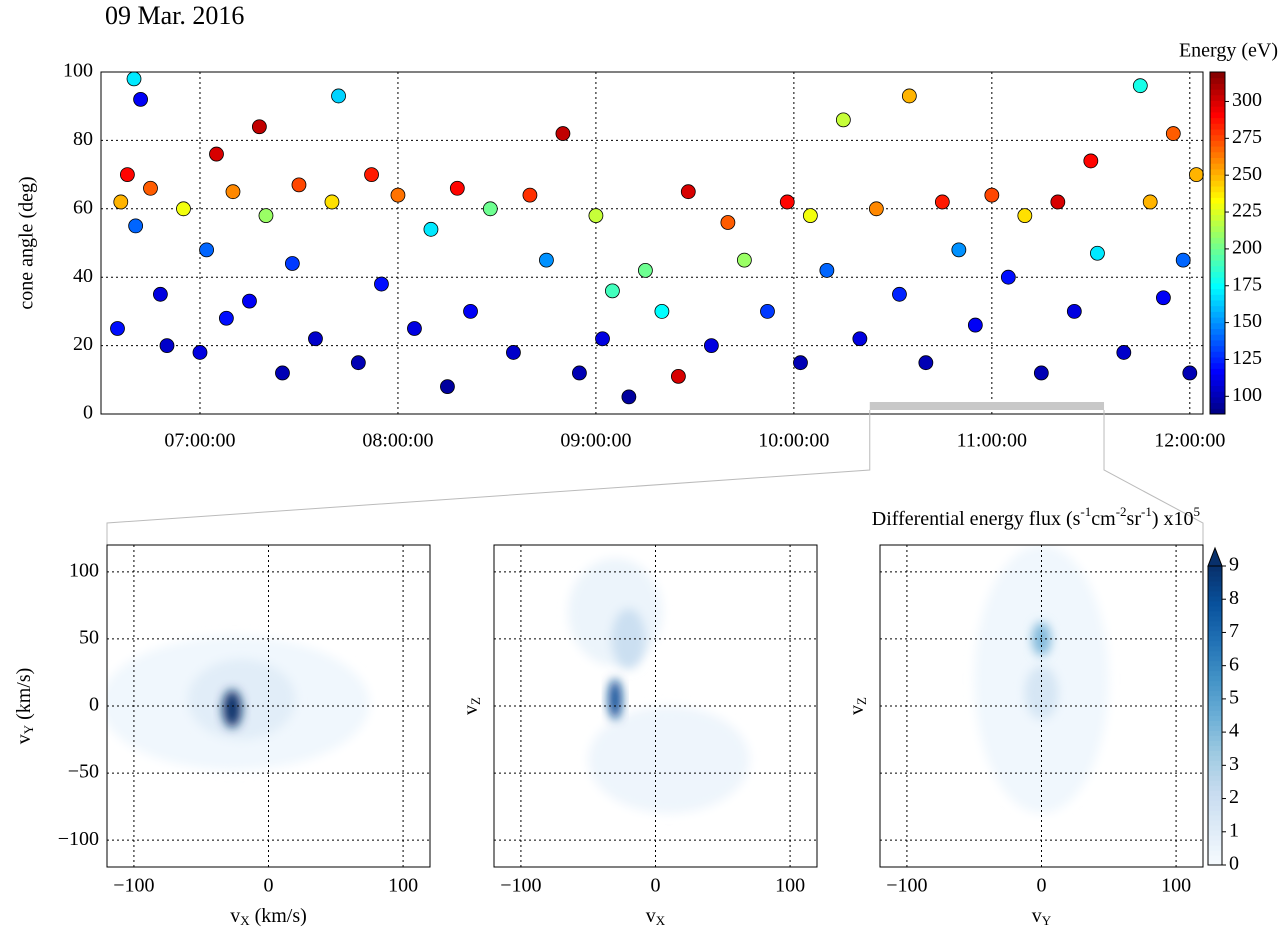  Describe the element at coordinates (397, 441) in the screenshot. I see `x-tick-label: 08:00:00` at that location.